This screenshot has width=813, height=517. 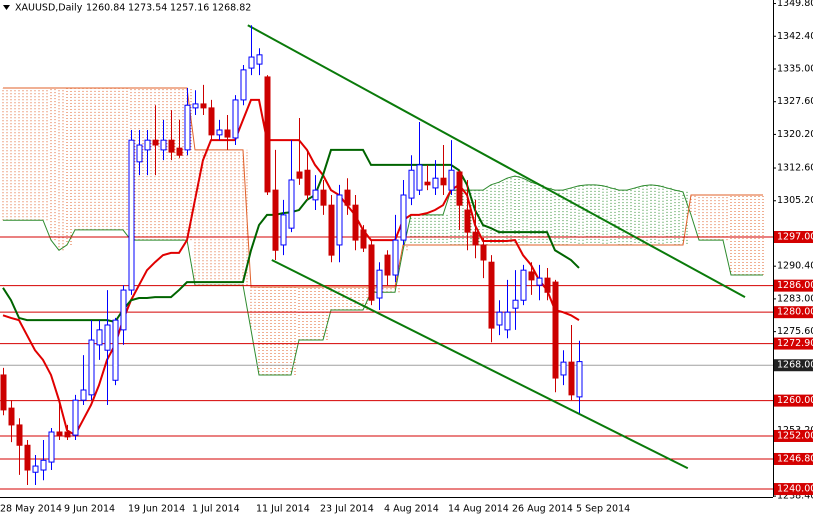 What do you see at coordinates (6, 7) in the screenshot?
I see `chart-menu-icon` at bounding box center [6, 7].